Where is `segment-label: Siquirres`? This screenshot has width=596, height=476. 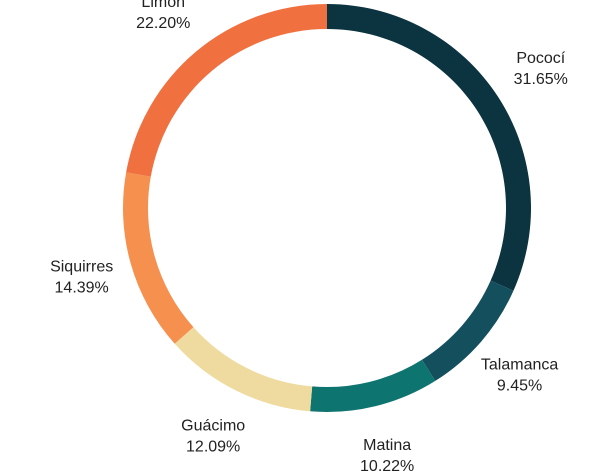 segment-label: Siquirres is located at coordinates (81, 267).